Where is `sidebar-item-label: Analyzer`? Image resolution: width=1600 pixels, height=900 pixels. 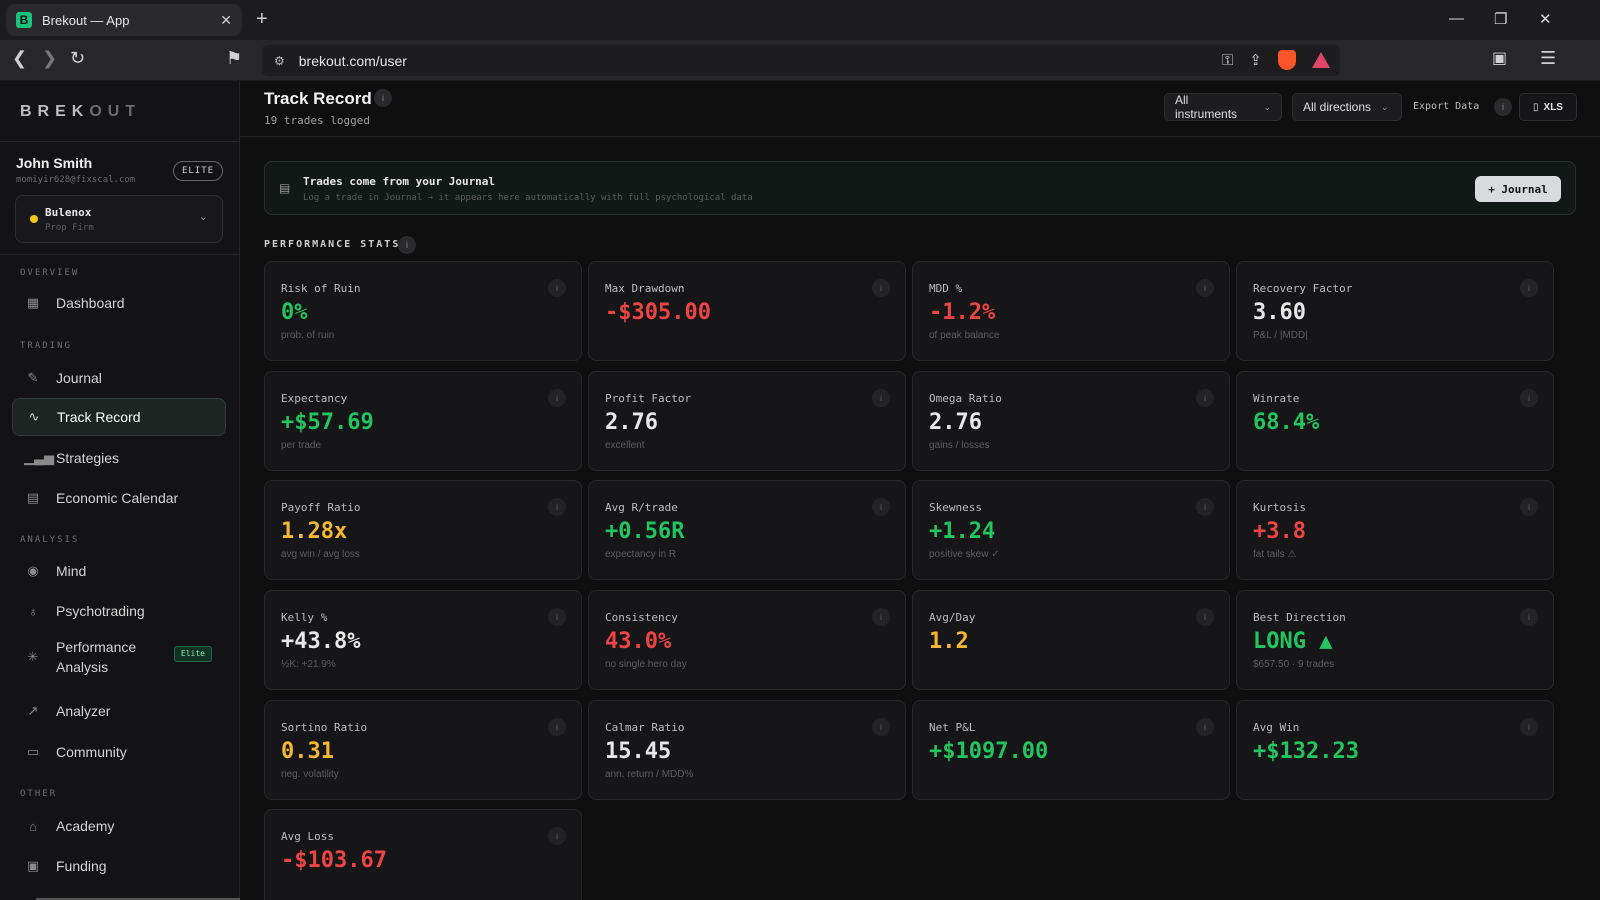 sidebar-item-label: Analyzer is located at coordinates (83, 711).